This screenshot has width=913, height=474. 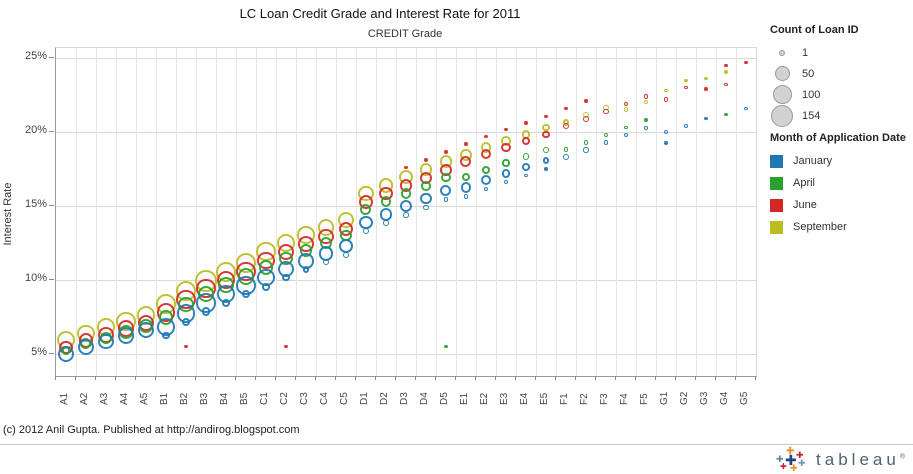 I want to click on bubble-april-F3, so click(x=606, y=135).